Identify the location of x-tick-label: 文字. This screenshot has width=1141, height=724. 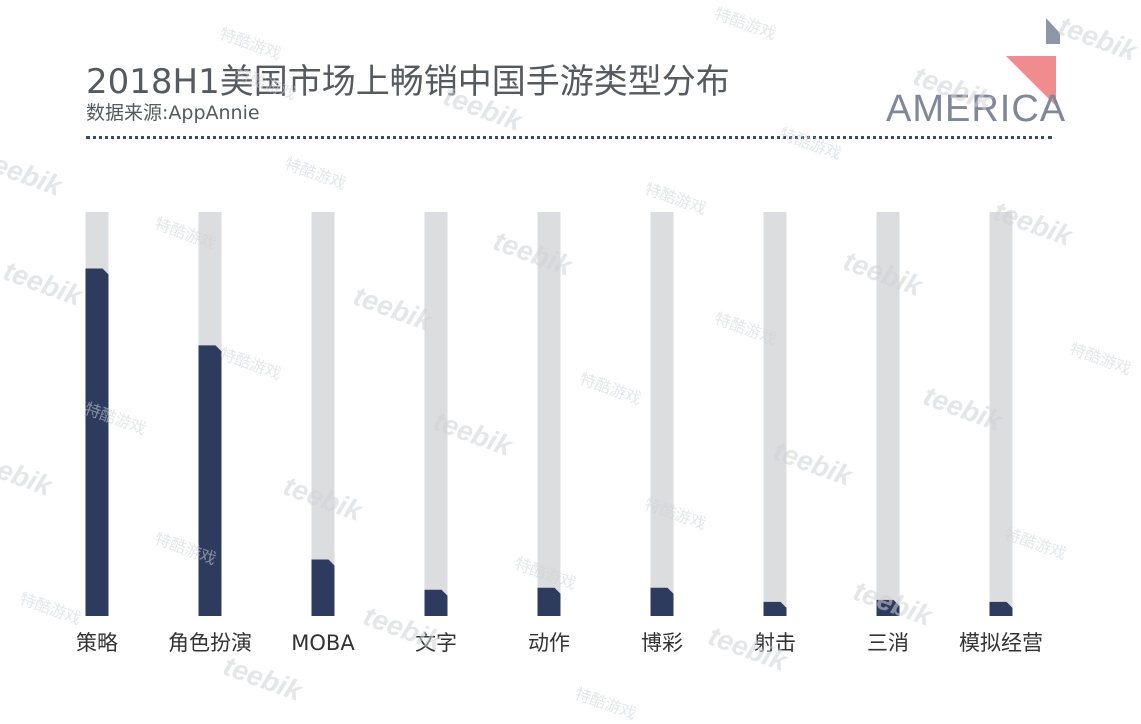
(436, 643).